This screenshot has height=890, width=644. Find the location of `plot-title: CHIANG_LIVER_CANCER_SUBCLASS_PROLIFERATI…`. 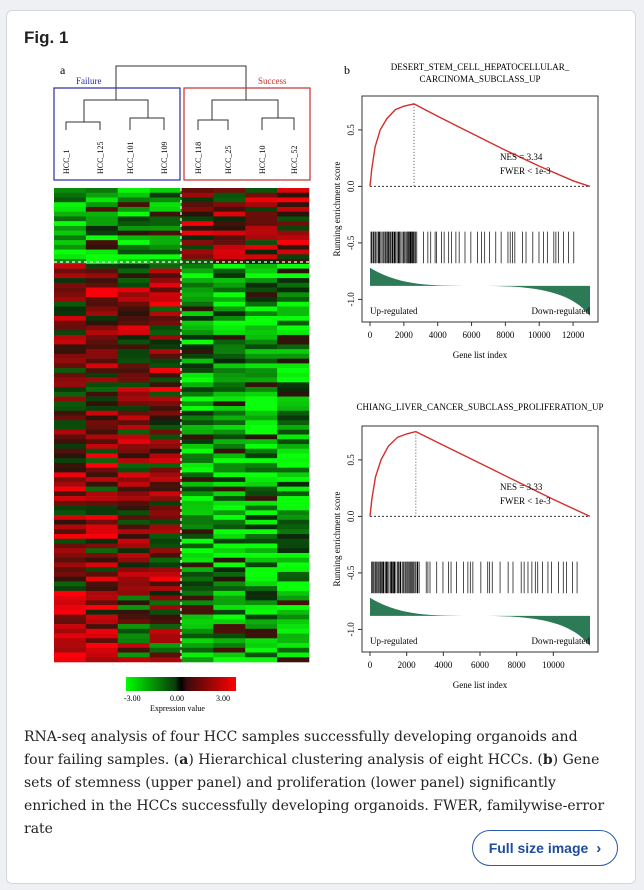

plot-title: CHIANG_LIVER_CANCER_SUBCLASS_PROLIFERATI… is located at coordinates (479, 407).